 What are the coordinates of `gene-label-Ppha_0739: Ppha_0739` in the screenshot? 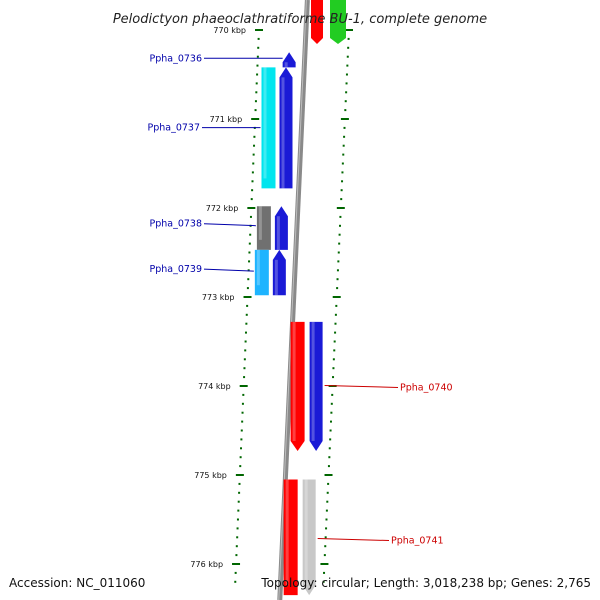 It's located at (175, 269).